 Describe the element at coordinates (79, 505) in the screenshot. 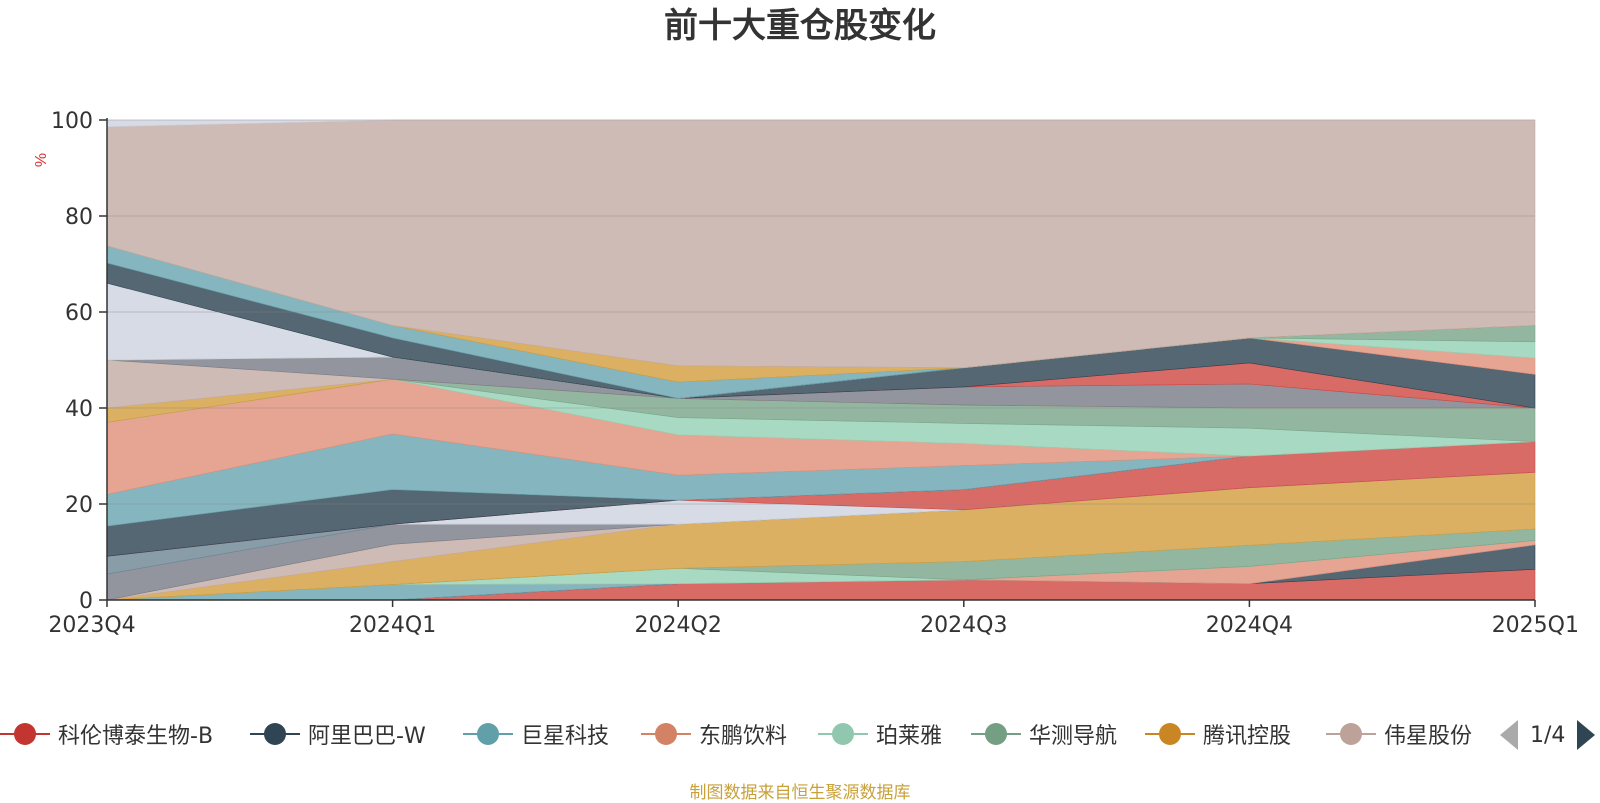

I see `y-tick-label: 20` at that location.